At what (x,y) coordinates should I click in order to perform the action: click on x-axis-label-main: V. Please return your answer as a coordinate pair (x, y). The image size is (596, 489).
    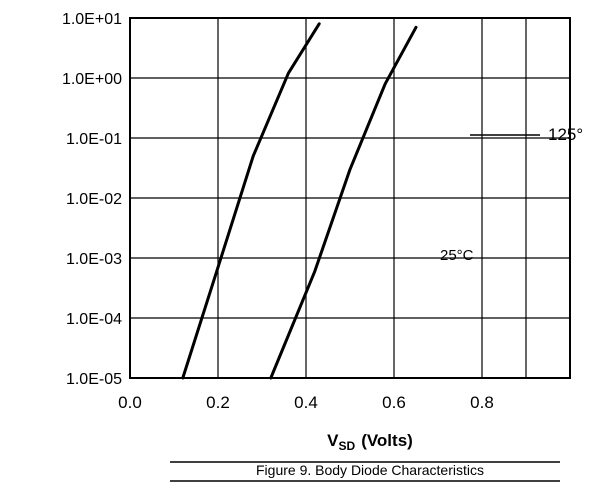
    Looking at the image, I should click on (333, 440).